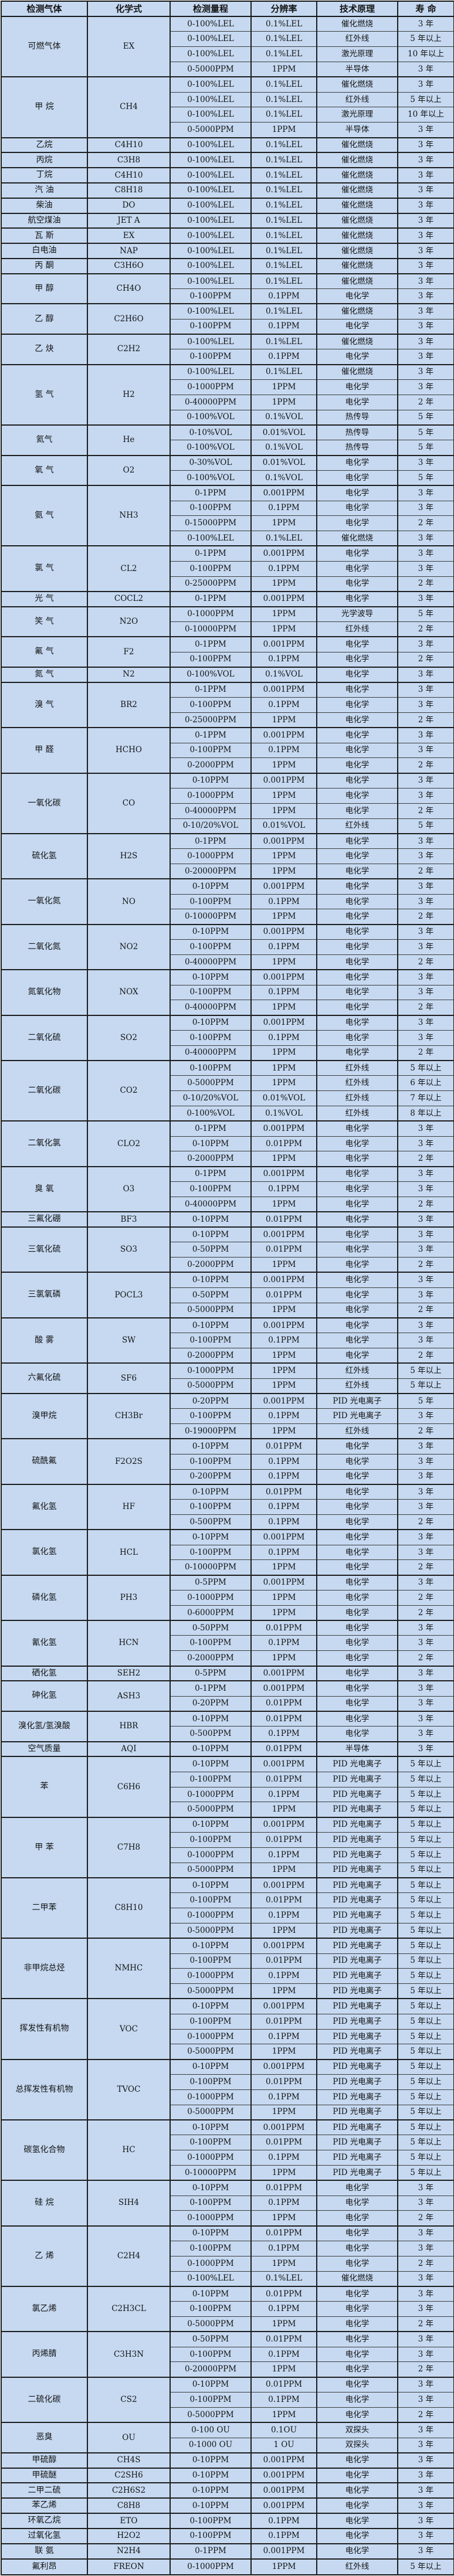 Image resolution: width=454 pixels, height=2576 pixels. What do you see at coordinates (44, 9) in the screenshot?
I see `column-header-0: 检测气体` at bounding box center [44, 9].